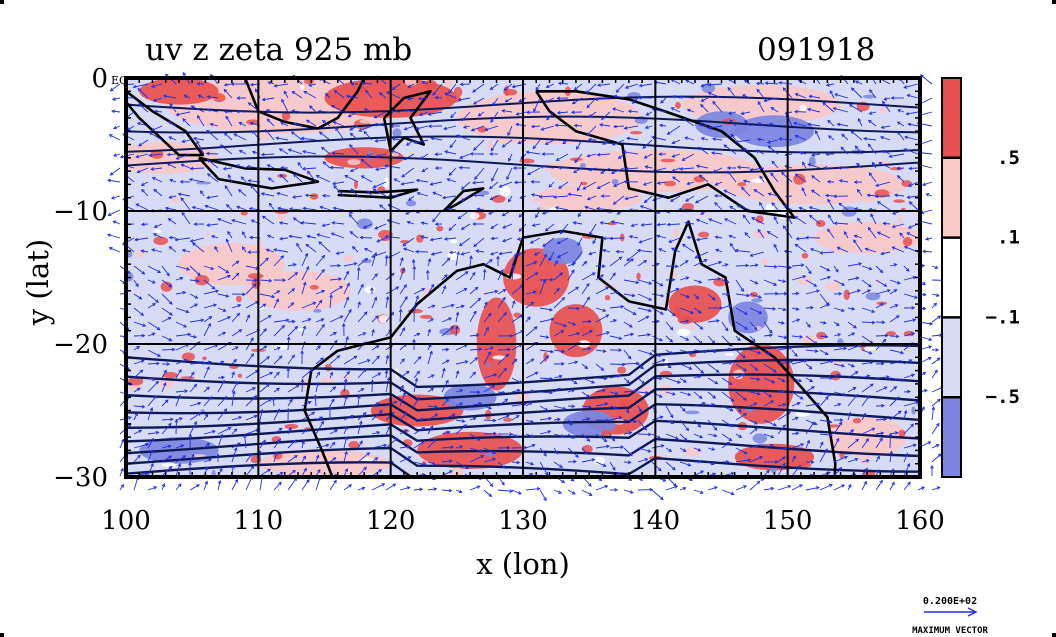 The image size is (1056, 637). I want to click on x-tick-label: 100, so click(126, 521).